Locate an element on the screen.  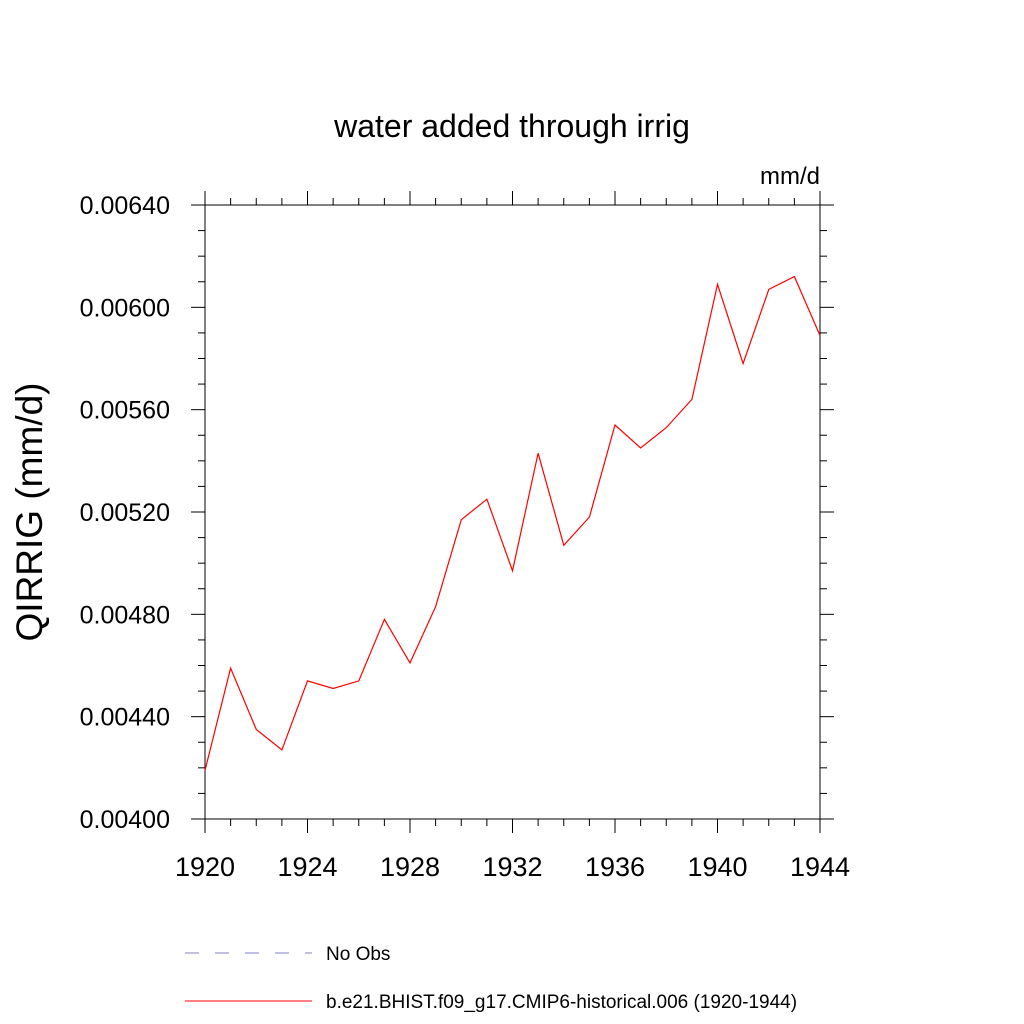
x-tick-label: 1940 is located at coordinates (717, 867).